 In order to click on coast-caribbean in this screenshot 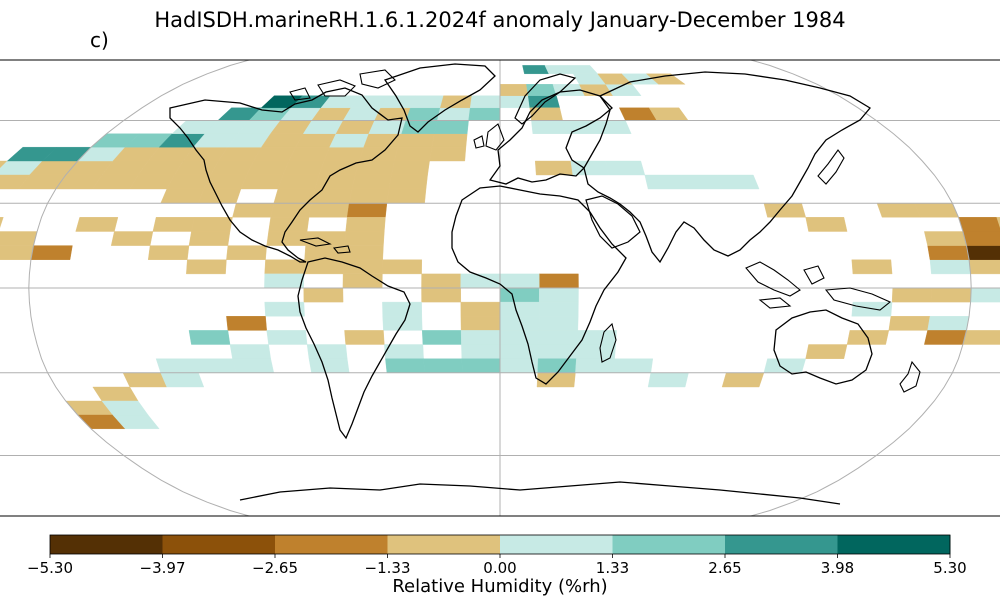, I will do `click(325, 245)`.